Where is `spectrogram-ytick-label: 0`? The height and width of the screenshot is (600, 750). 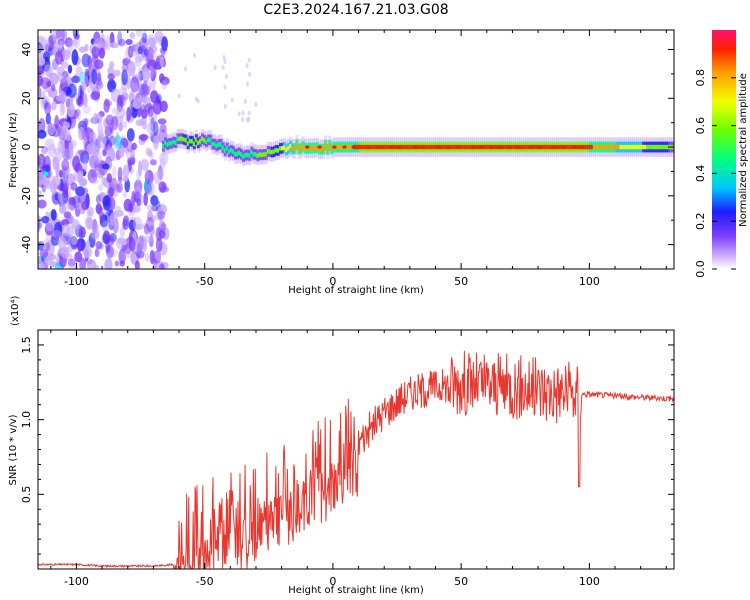 spectrogram-ytick-label: 0 is located at coordinates (26, 147).